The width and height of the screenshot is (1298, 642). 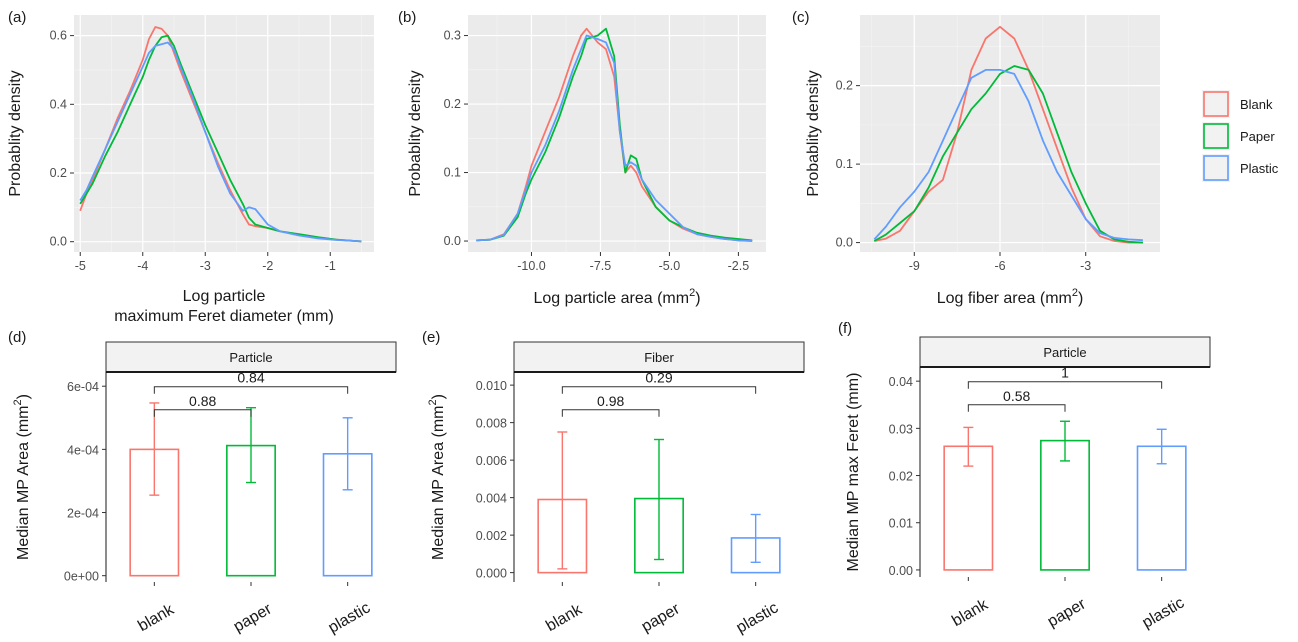 I want to click on x-tick-label: -10.0, so click(x=531, y=266).